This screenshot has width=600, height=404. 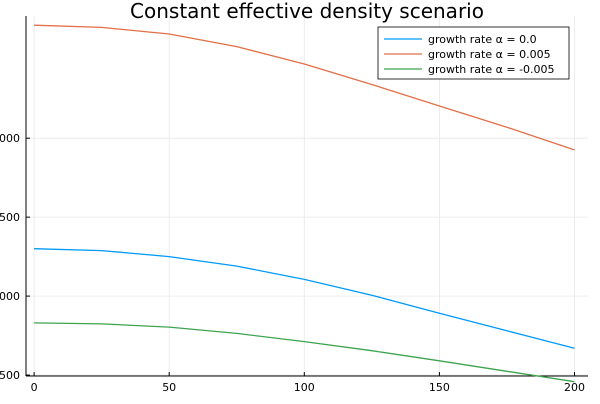 What do you see at coordinates (574, 387) in the screenshot?
I see `x-tick-label: 200` at bounding box center [574, 387].